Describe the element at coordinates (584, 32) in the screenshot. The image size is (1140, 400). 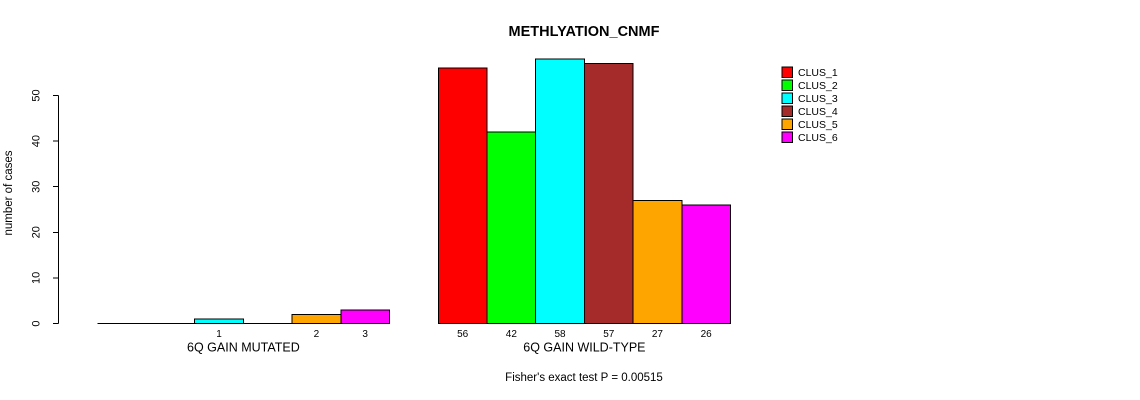
I see `chart-title: METHLYATION_CNMF` at that location.